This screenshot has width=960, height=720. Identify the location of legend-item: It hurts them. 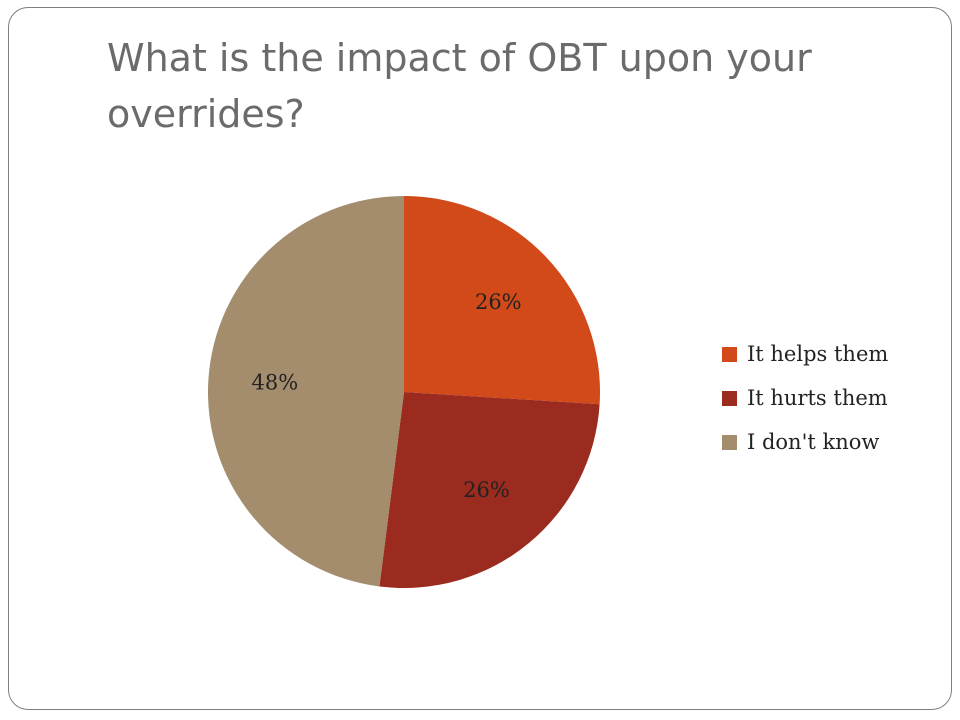
(805, 398).